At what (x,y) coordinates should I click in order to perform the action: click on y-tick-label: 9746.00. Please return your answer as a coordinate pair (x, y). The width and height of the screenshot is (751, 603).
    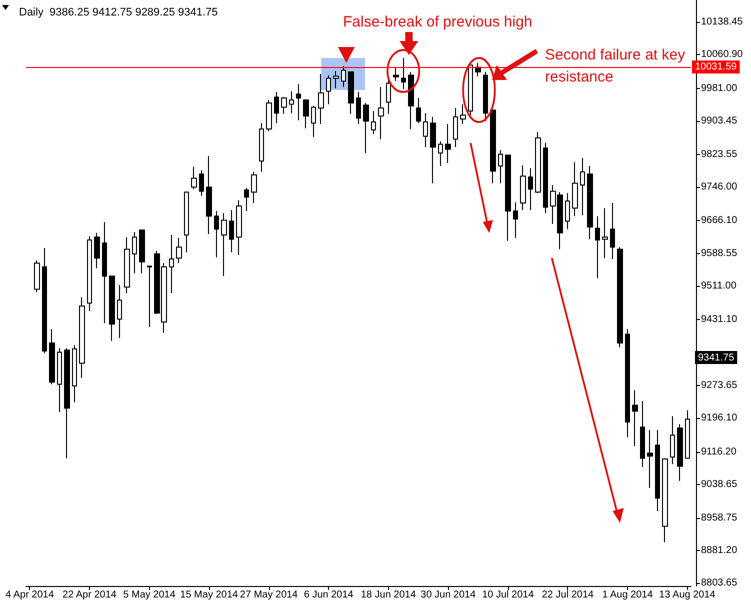
    Looking at the image, I should click on (719, 187).